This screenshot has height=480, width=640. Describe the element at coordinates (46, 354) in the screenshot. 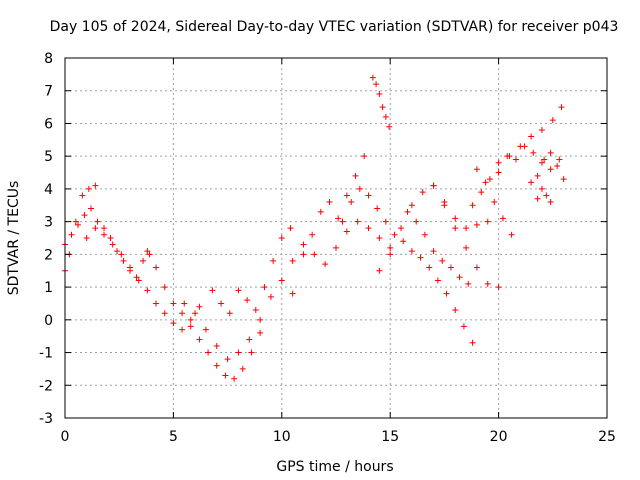

I see `y-tick-label: -1` at that location.